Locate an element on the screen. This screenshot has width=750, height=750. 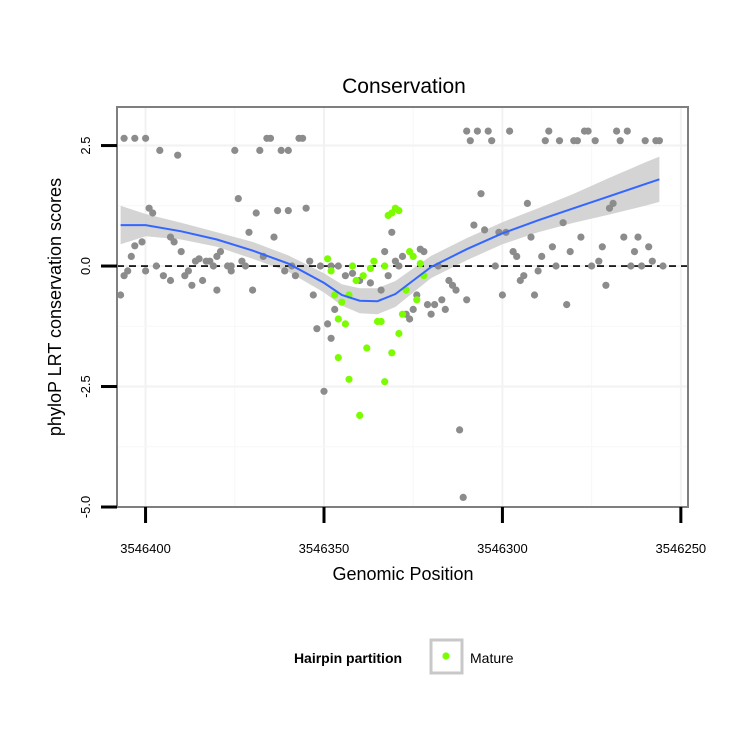
y-tick-label: 2.5 is located at coordinates (85, 146).